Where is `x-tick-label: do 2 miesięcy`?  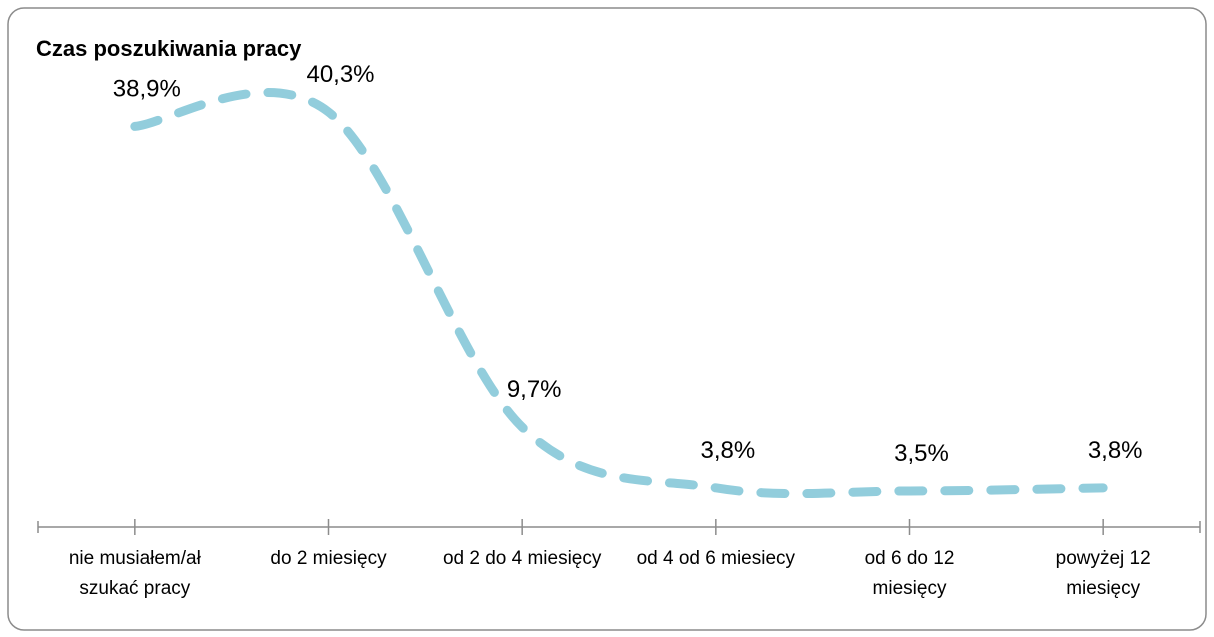
x-tick-label: do 2 miesięcy is located at coordinates (328, 558).